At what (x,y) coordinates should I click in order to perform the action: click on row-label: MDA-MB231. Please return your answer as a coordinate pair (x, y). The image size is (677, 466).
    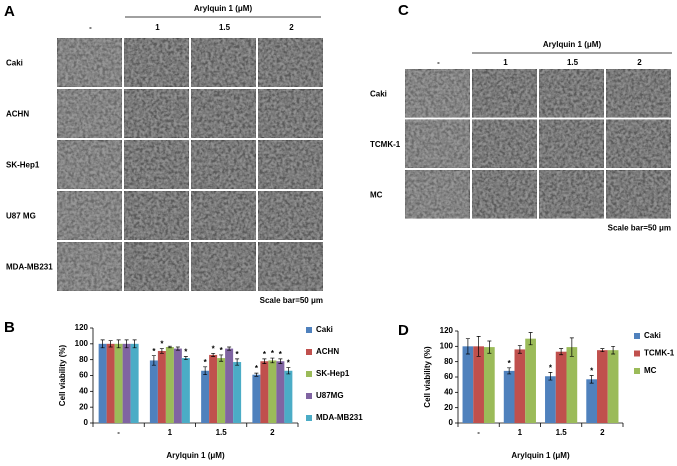
    Looking at the image, I should click on (29, 267).